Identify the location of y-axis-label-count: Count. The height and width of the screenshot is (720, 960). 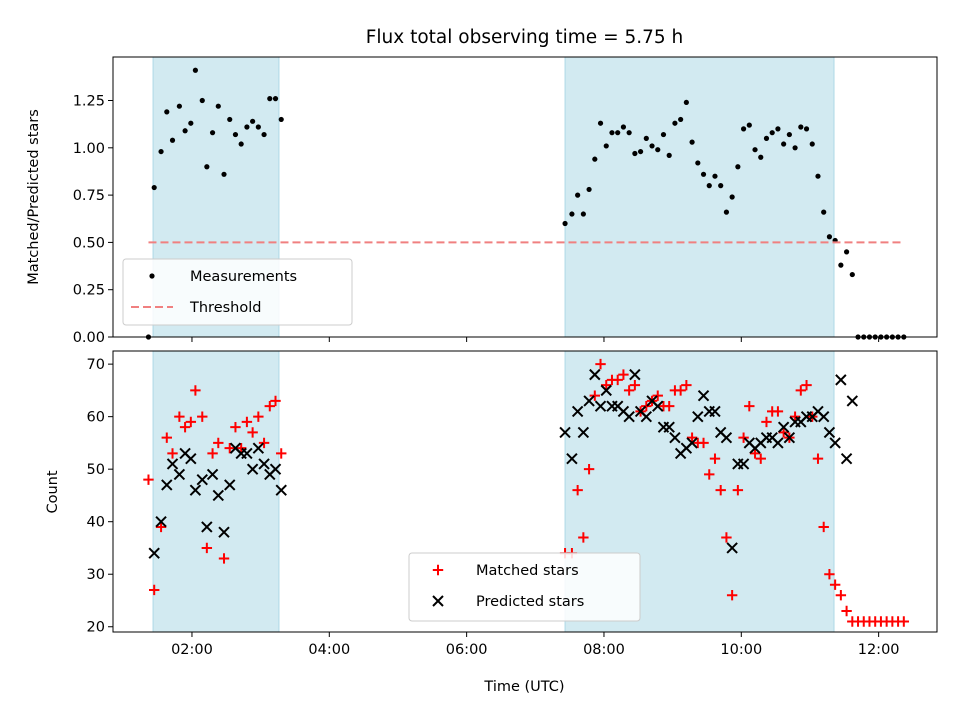
(53, 491).